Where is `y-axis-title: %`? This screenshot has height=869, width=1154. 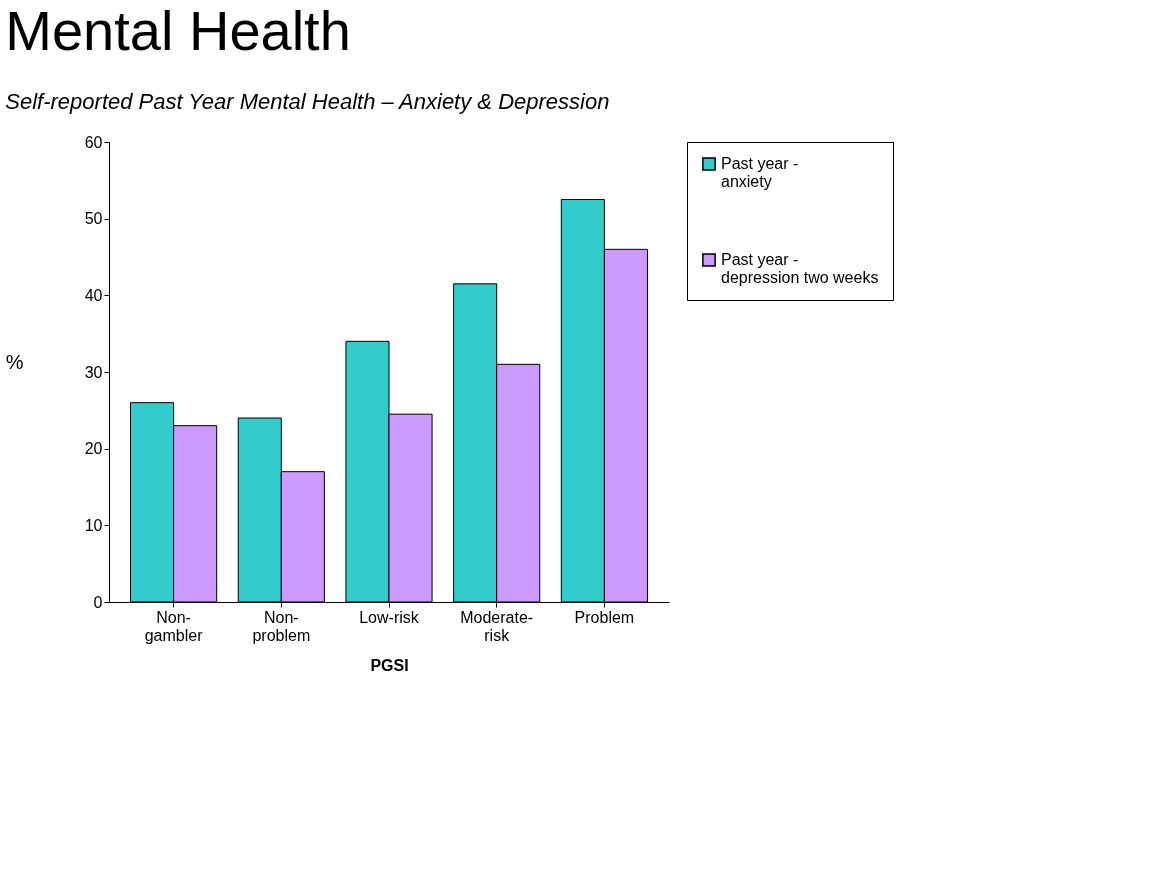 y-axis-title: % is located at coordinates (14, 361).